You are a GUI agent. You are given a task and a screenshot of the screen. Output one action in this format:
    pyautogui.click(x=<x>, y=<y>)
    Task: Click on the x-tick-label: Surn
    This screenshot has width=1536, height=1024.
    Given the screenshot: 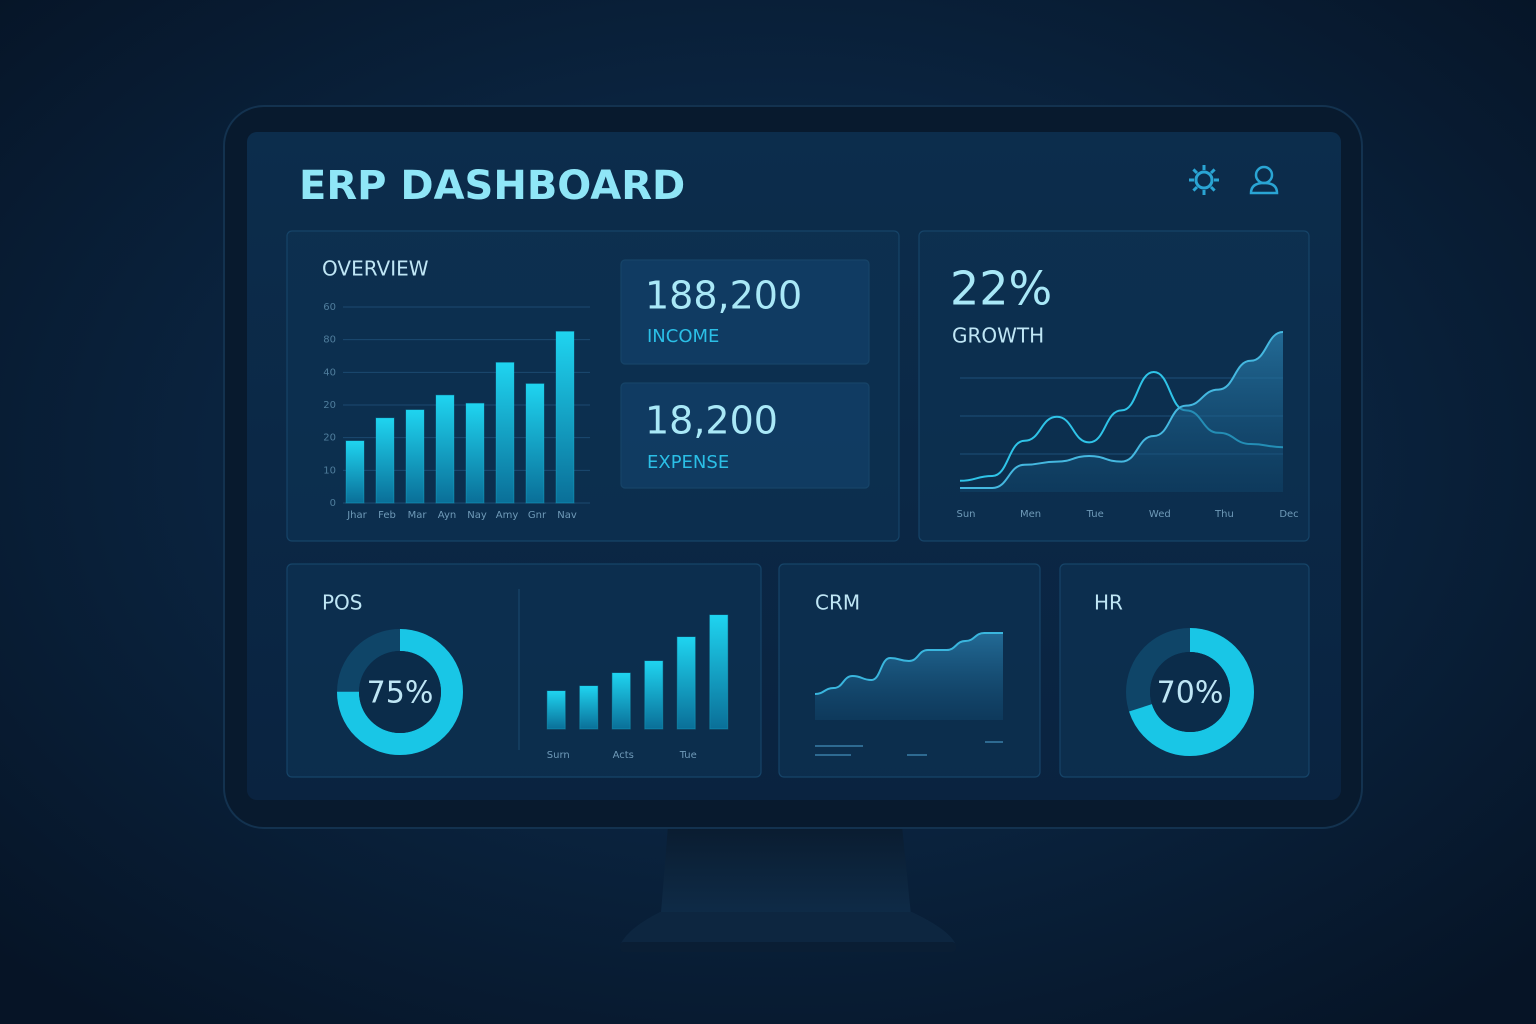 What is the action you would take?
    pyautogui.click(x=558, y=755)
    